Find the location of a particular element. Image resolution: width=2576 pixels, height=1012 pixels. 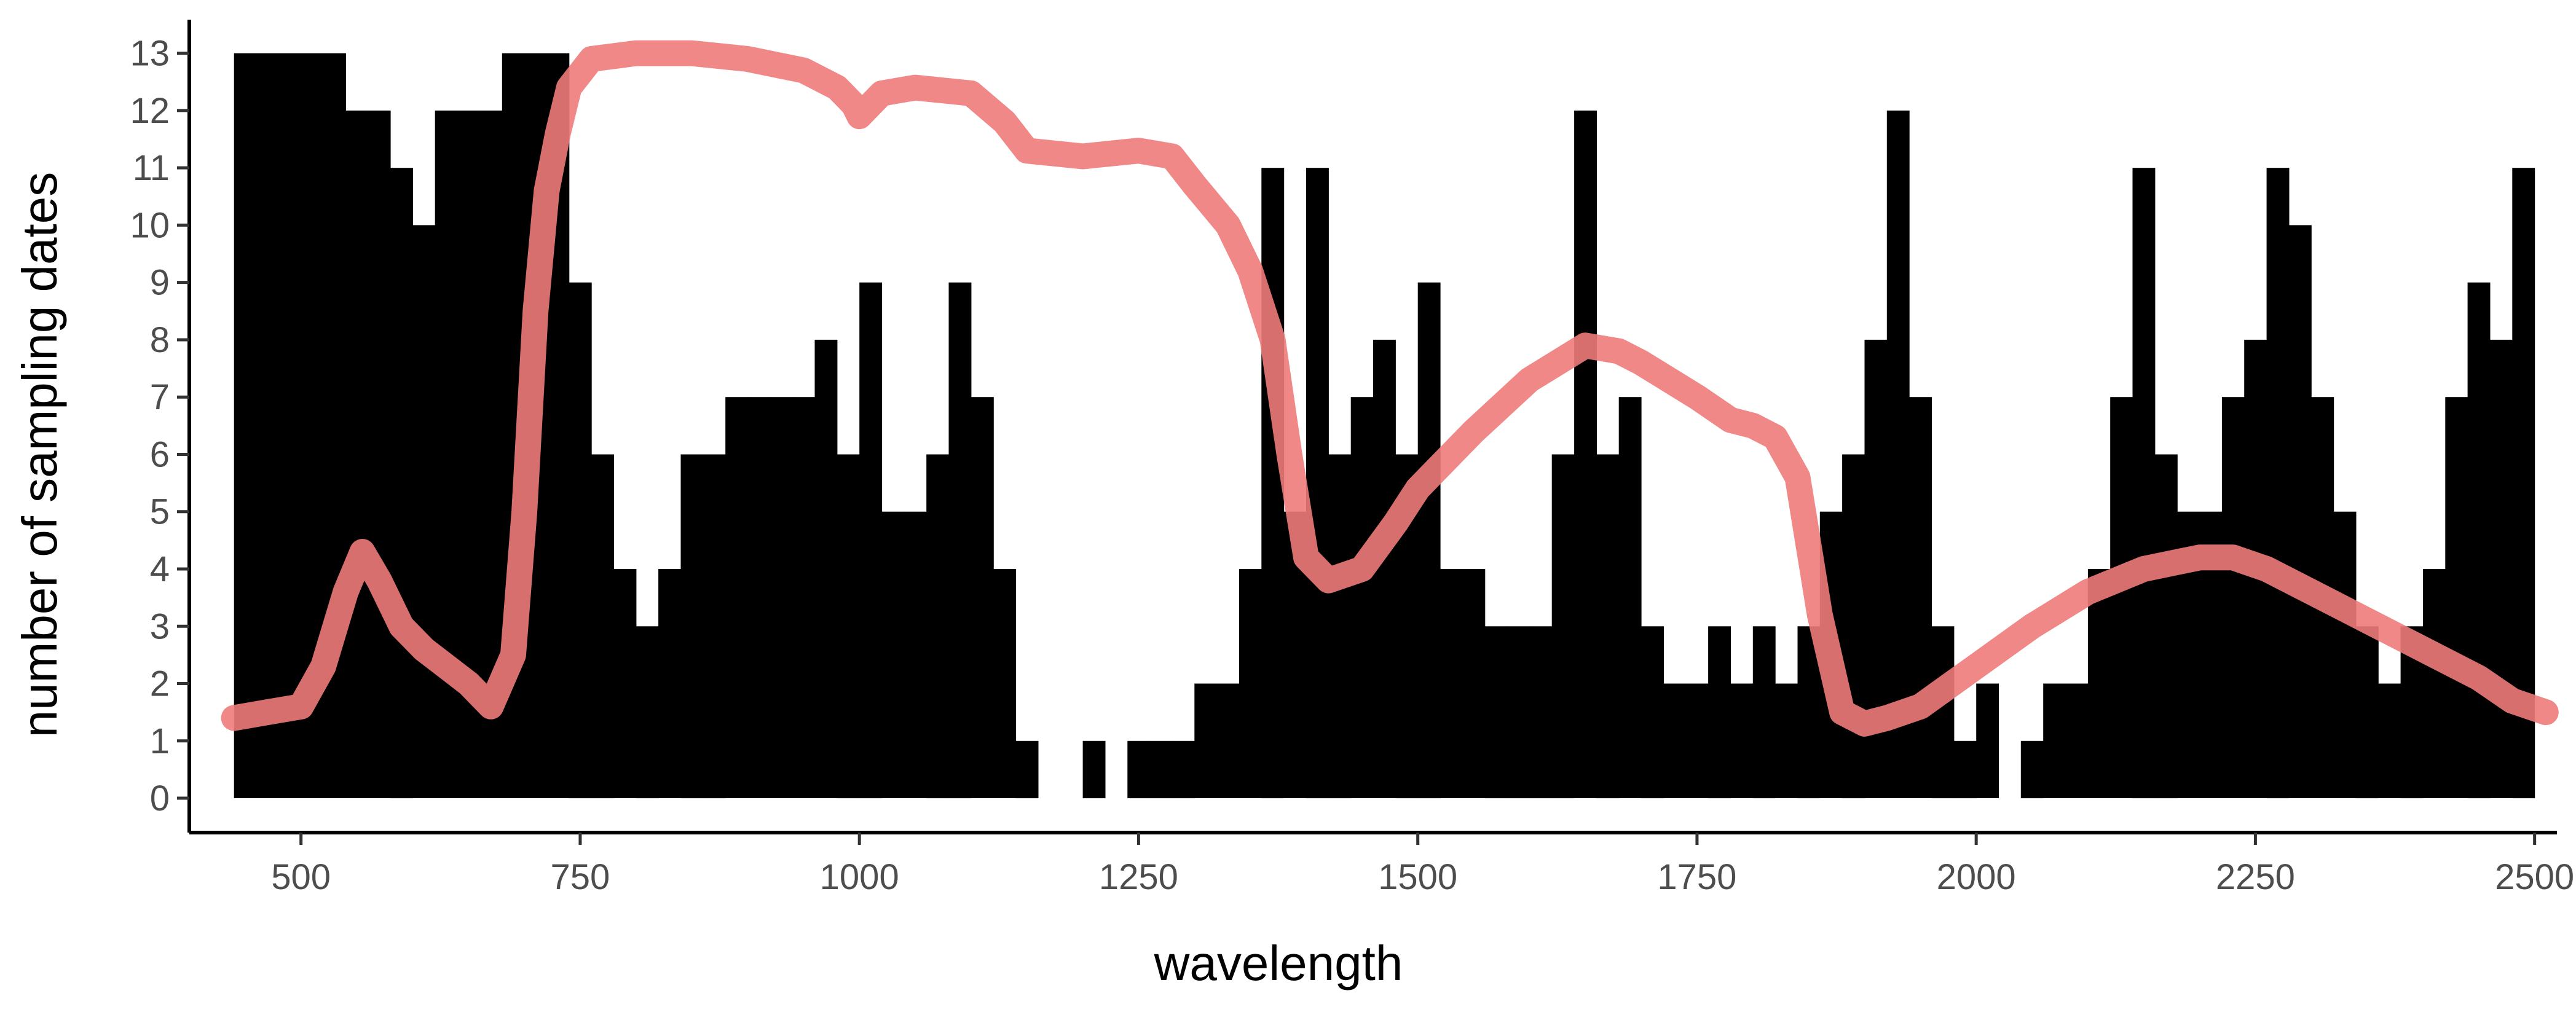

bar-2050 is located at coordinates (2032, 770).